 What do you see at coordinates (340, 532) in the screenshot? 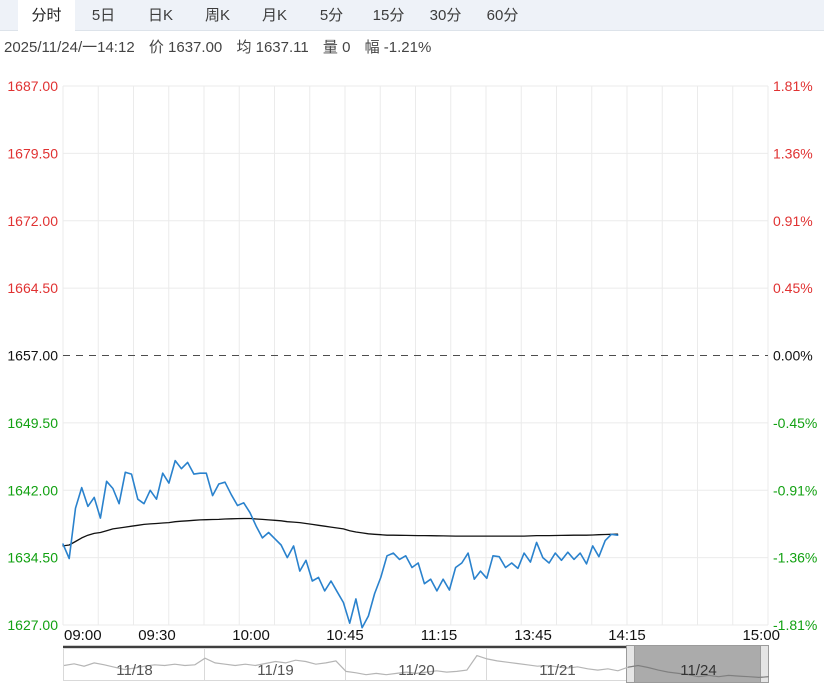
I see `average-line` at bounding box center [340, 532].